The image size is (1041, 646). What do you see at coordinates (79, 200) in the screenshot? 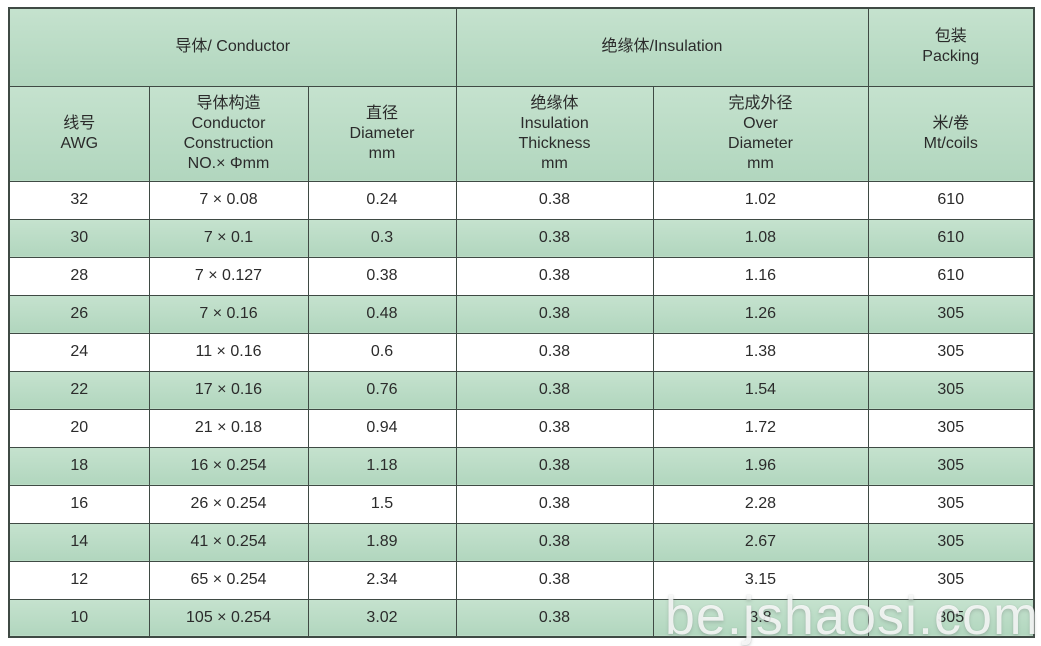
I see `cell-awg: 32` at bounding box center [79, 200].